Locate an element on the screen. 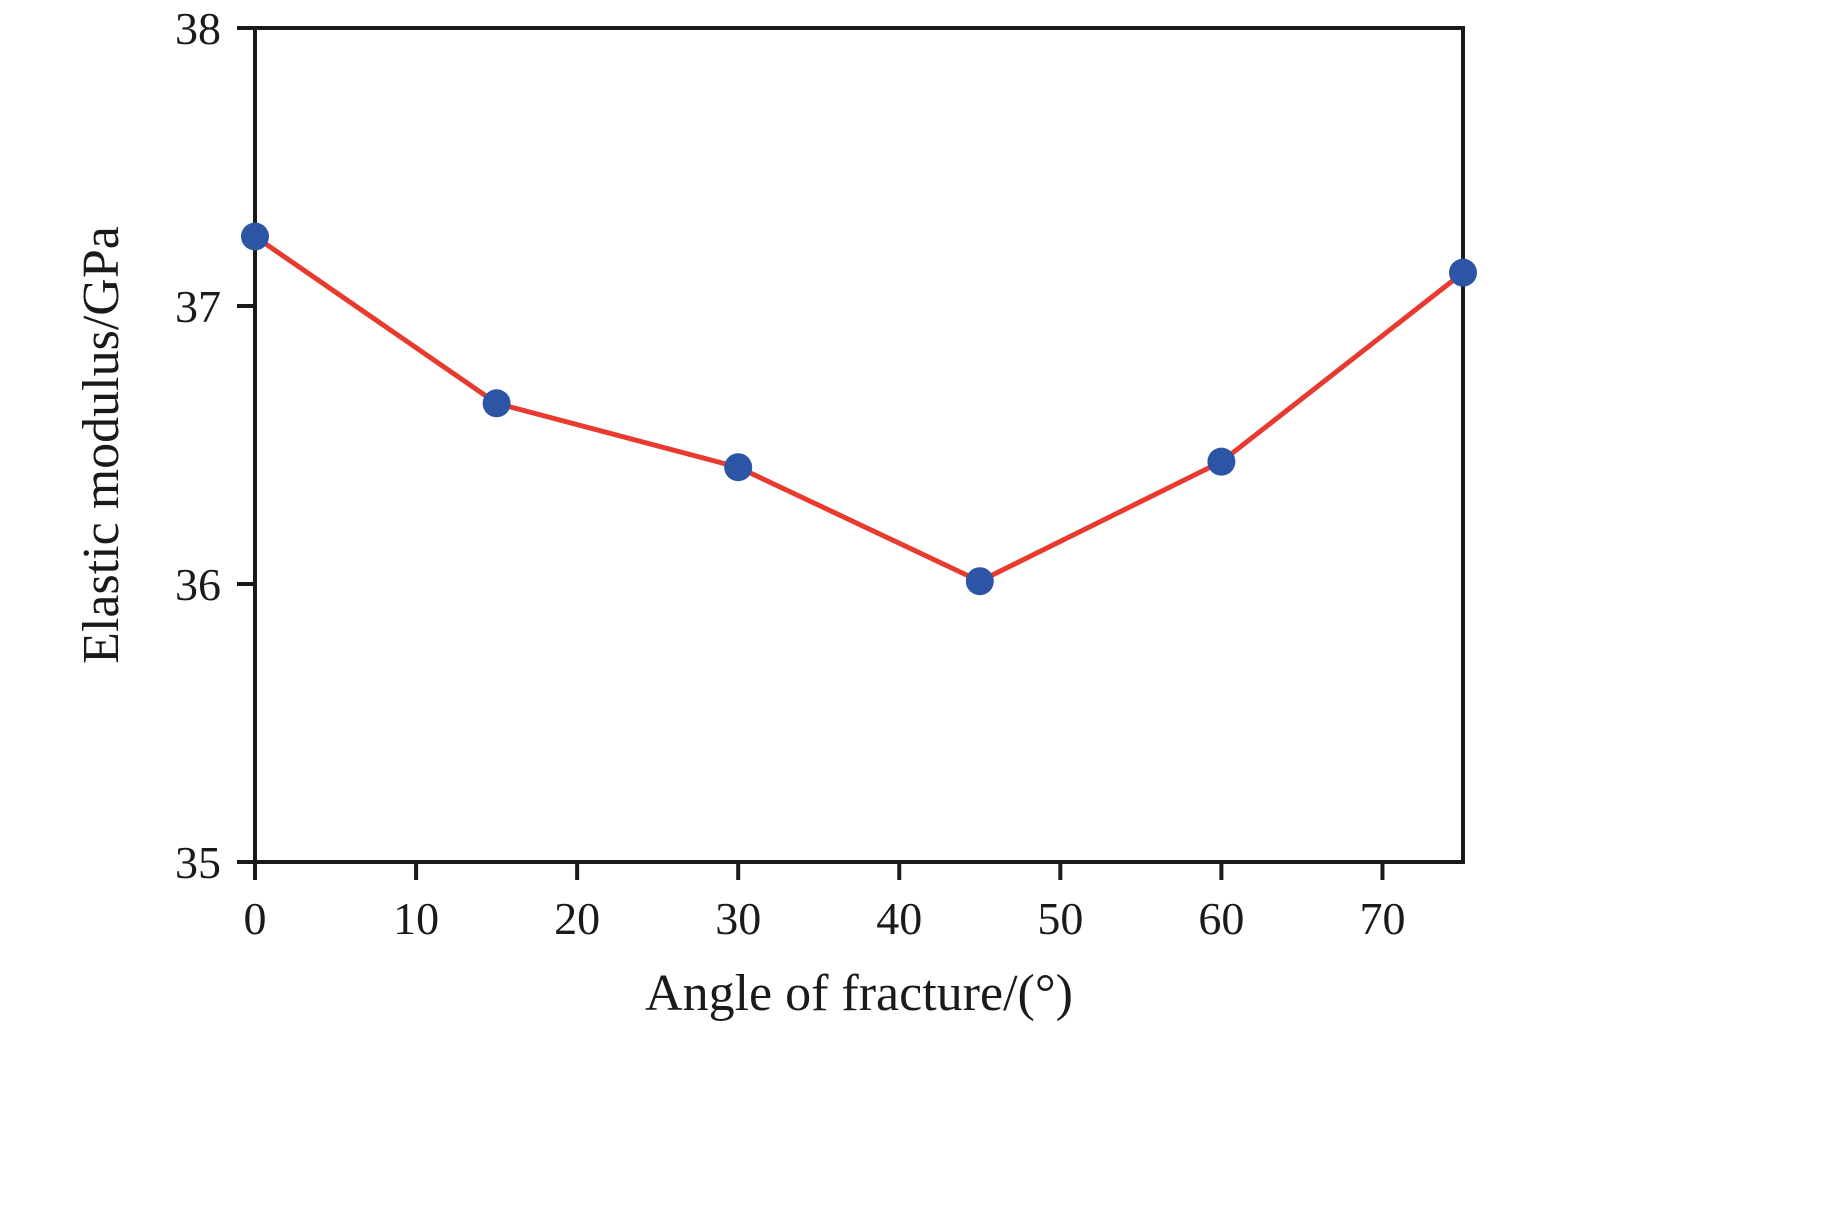 This screenshot has width=1843, height=1213. x-tick-label: 70 is located at coordinates (1382, 918).